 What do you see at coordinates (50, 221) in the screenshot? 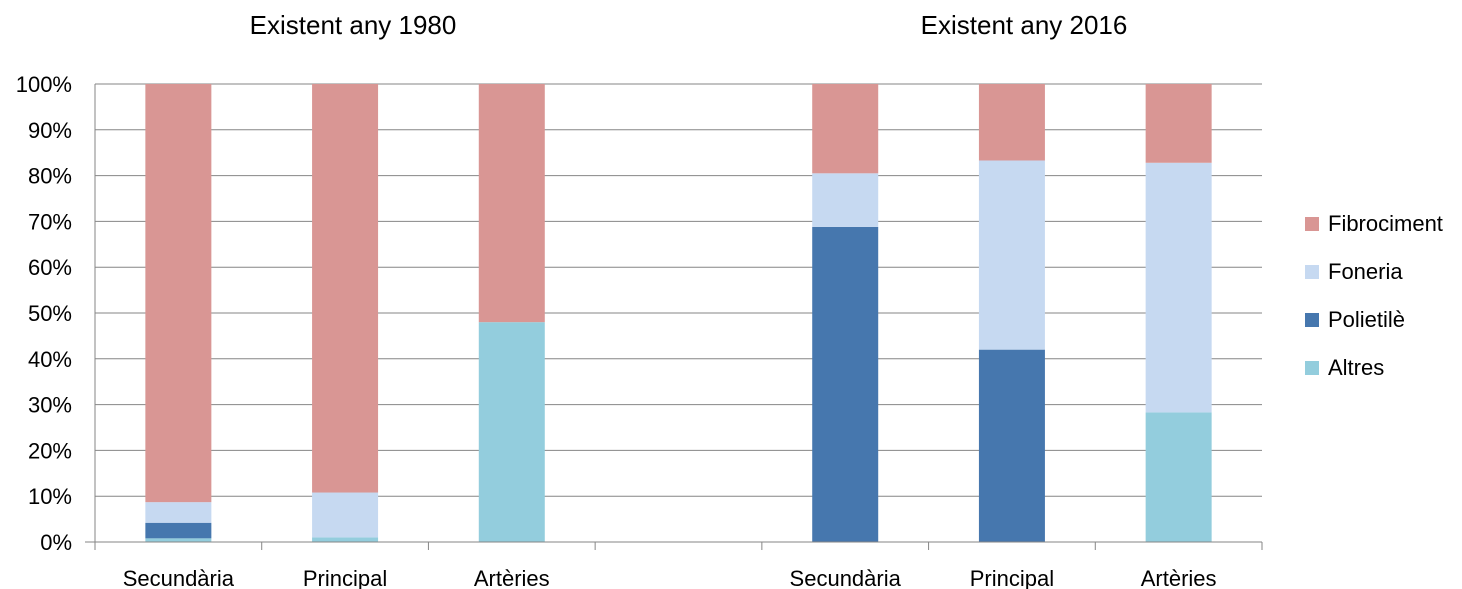
I see `y-tick-label: 70%` at bounding box center [50, 221].